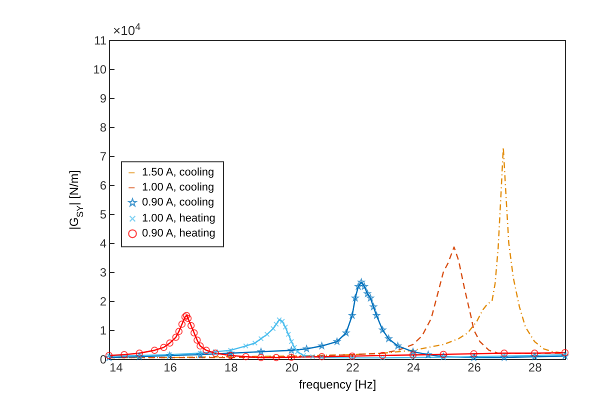  I want to click on x-tick-label: 22, so click(353, 367).